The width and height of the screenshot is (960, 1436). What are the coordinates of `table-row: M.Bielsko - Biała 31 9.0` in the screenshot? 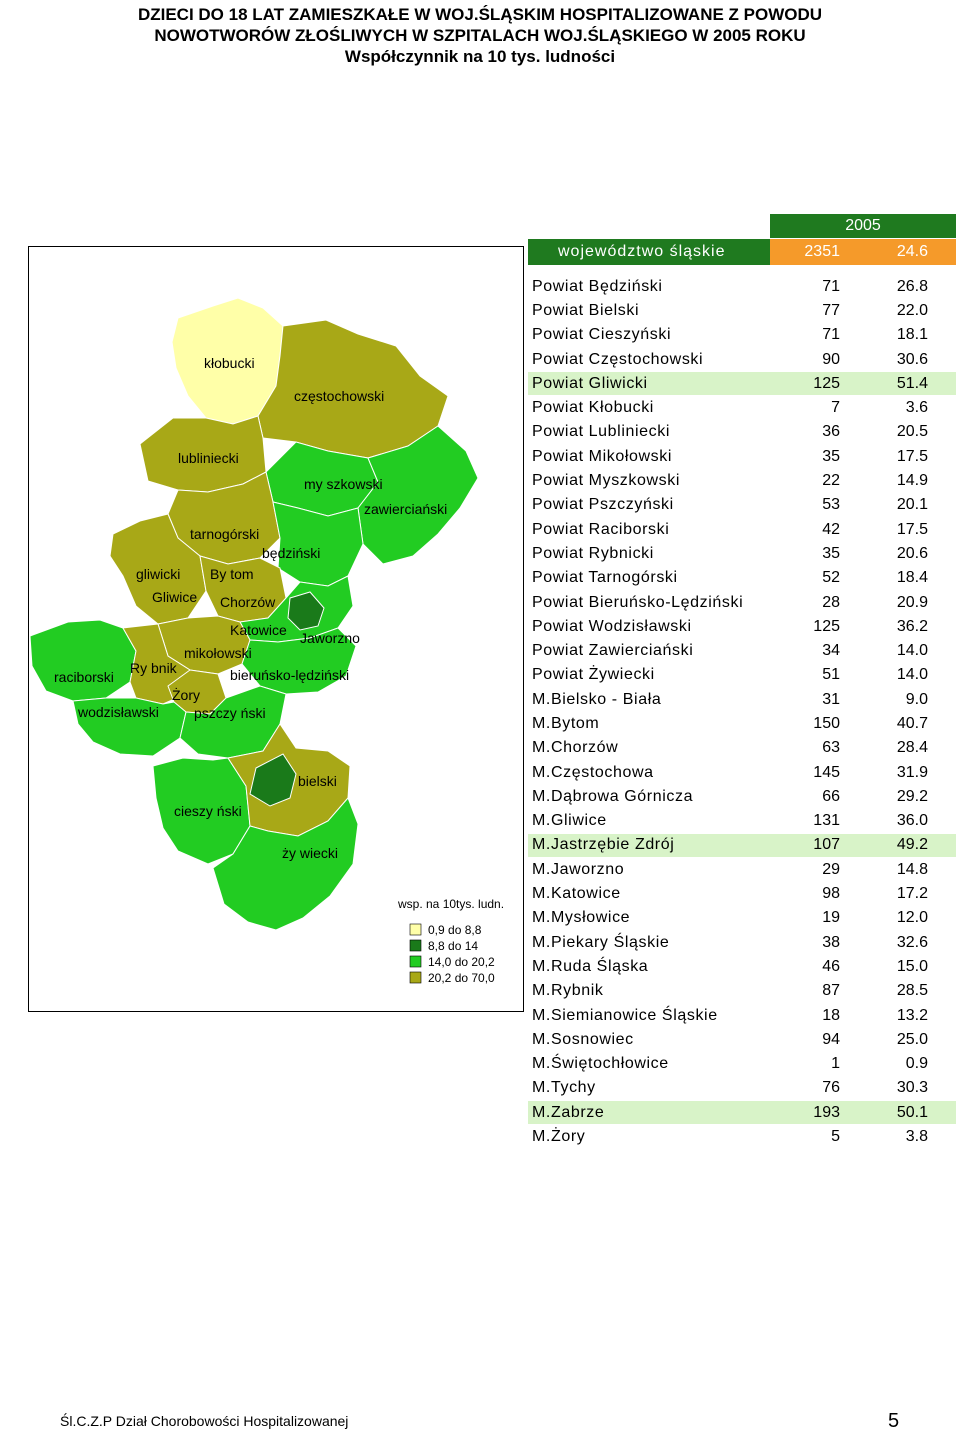 It's located at (742, 700).